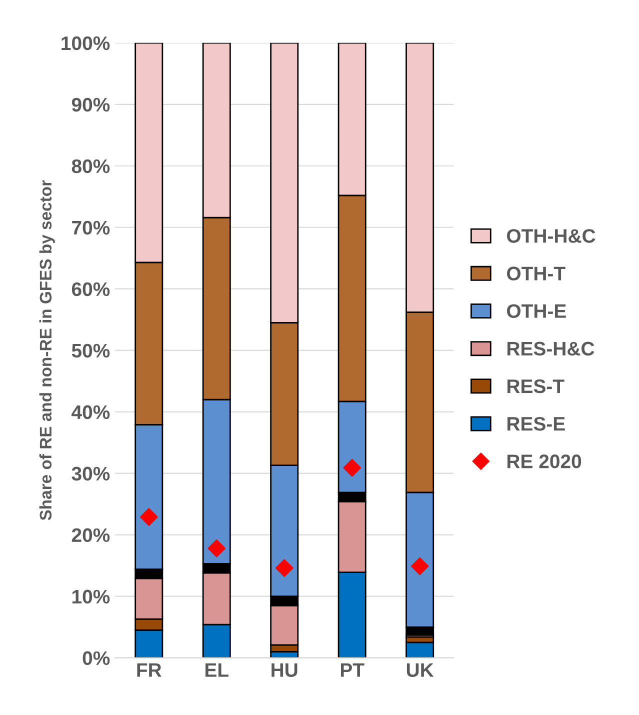 Image resolution: width=639 pixels, height=715 pixels. Describe the element at coordinates (420, 670) in the screenshot. I see `x-tick-label: UK` at that location.